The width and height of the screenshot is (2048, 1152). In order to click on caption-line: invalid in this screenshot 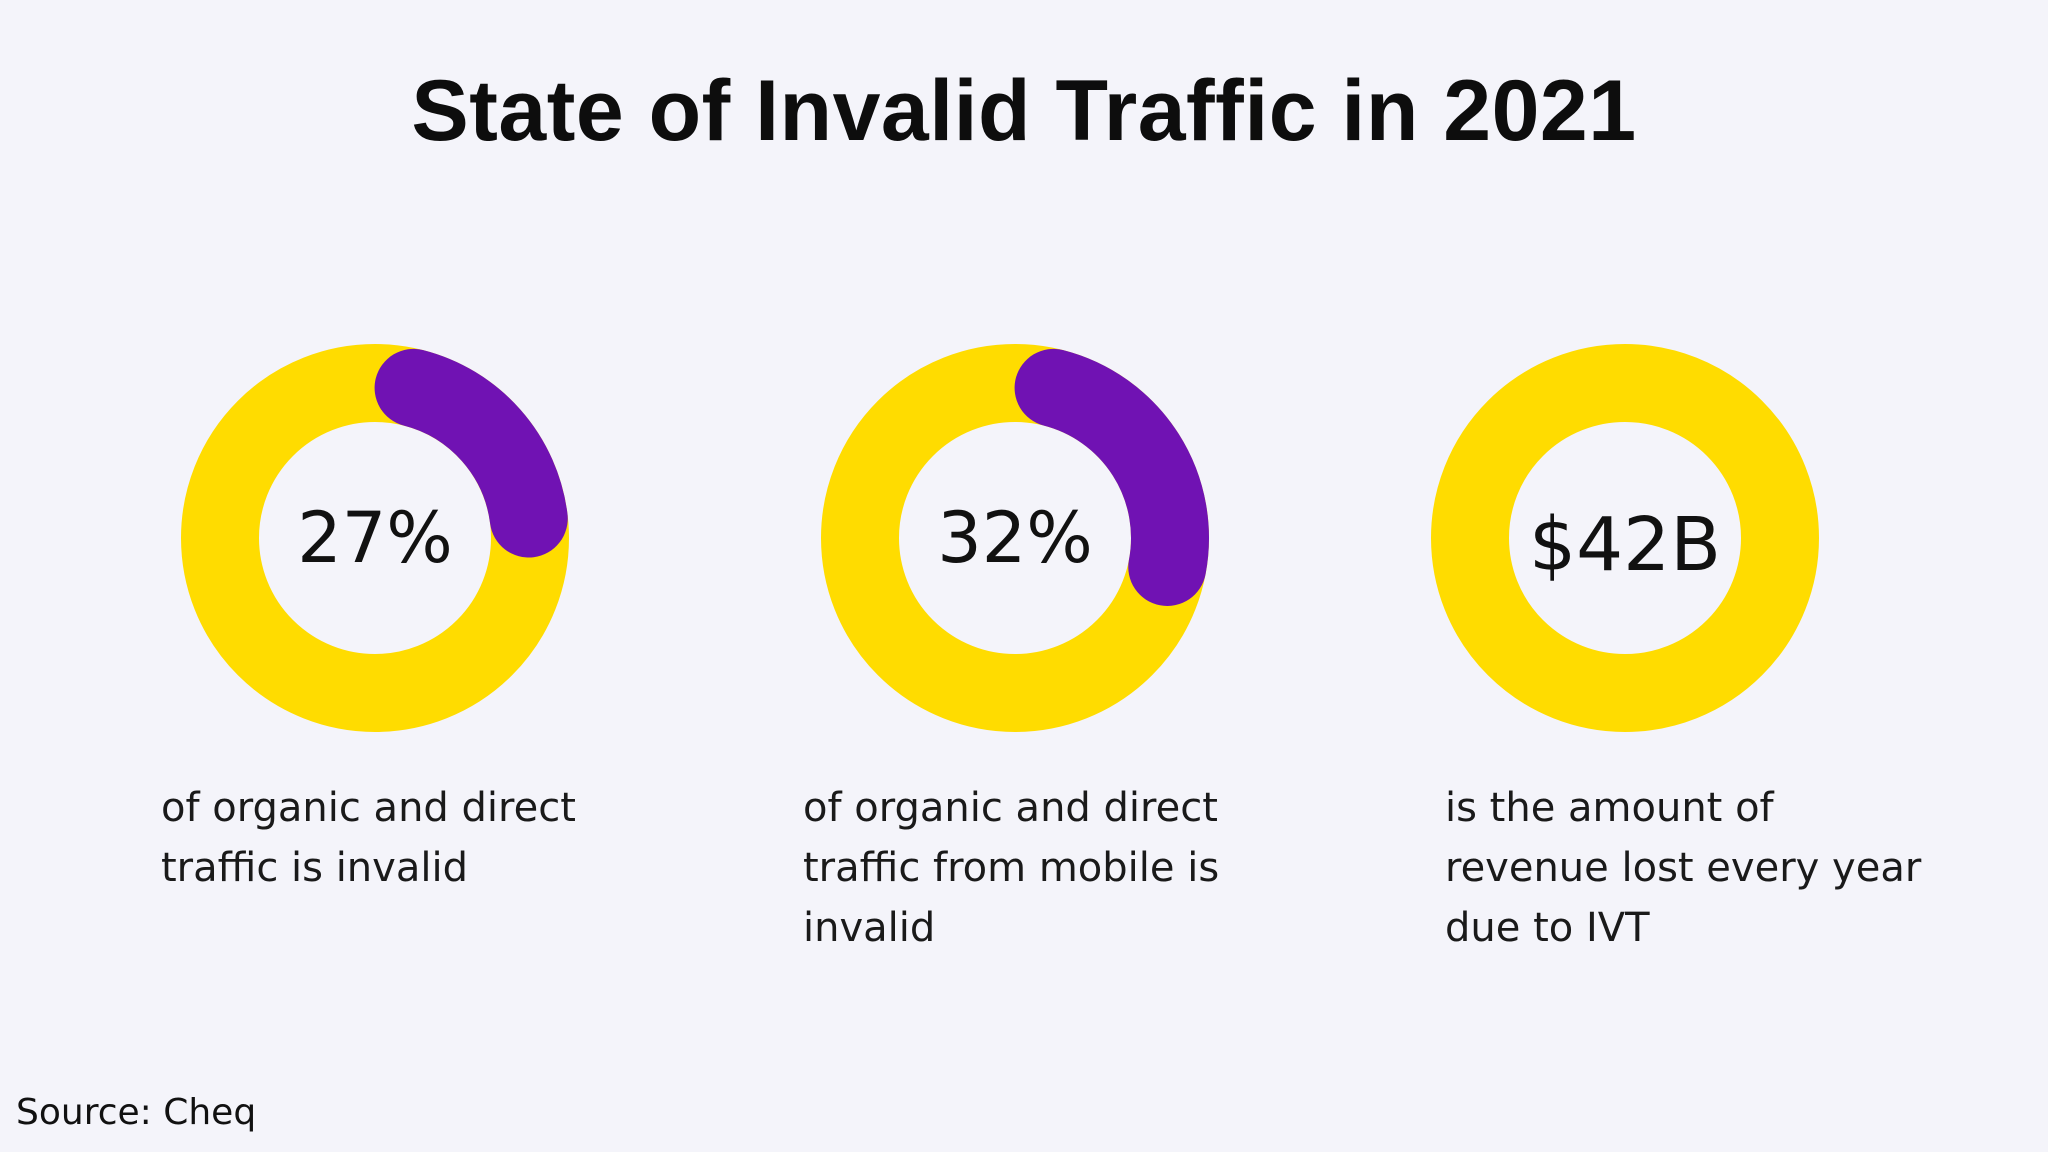, I will do `click(869, 928)`.